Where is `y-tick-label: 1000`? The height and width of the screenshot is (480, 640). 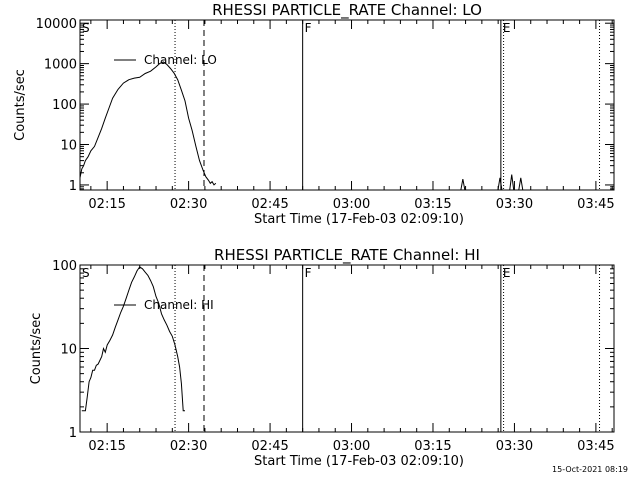 y-tick-label: 1000 is located at coordinates (60, 65).